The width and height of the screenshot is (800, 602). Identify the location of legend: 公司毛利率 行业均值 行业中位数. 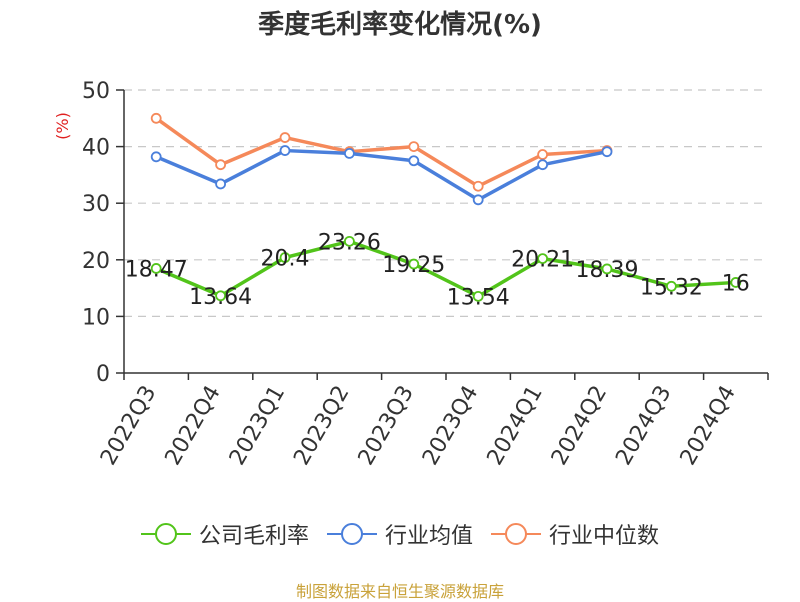
(400, 534).